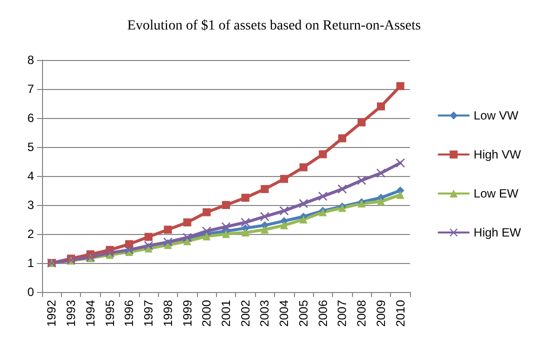 This screenshot has width=548, height=348. What do you see at coordinates (30, 205) in the screenshot?
I see `y-tick-label: 3` at bounding box center [30, 205].